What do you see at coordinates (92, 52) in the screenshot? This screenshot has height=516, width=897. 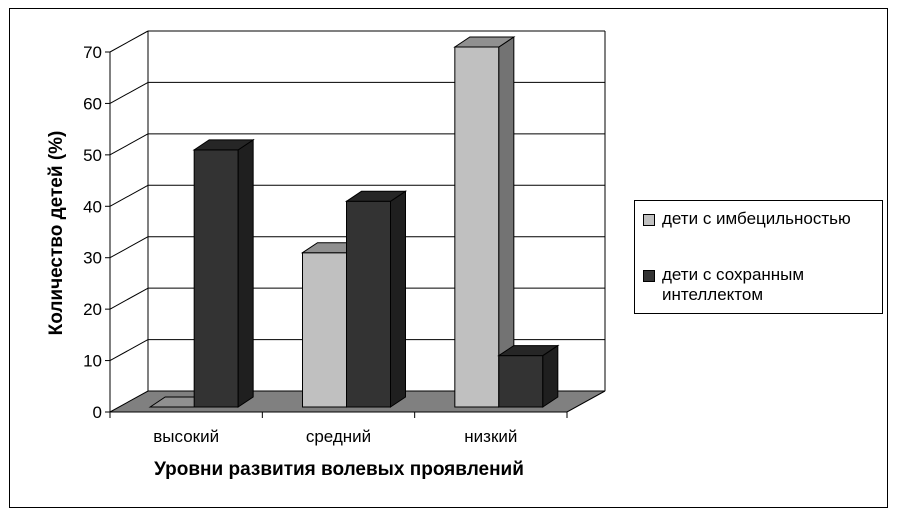 I see `y-tick-label: 70` at bounding box center [92, 52].